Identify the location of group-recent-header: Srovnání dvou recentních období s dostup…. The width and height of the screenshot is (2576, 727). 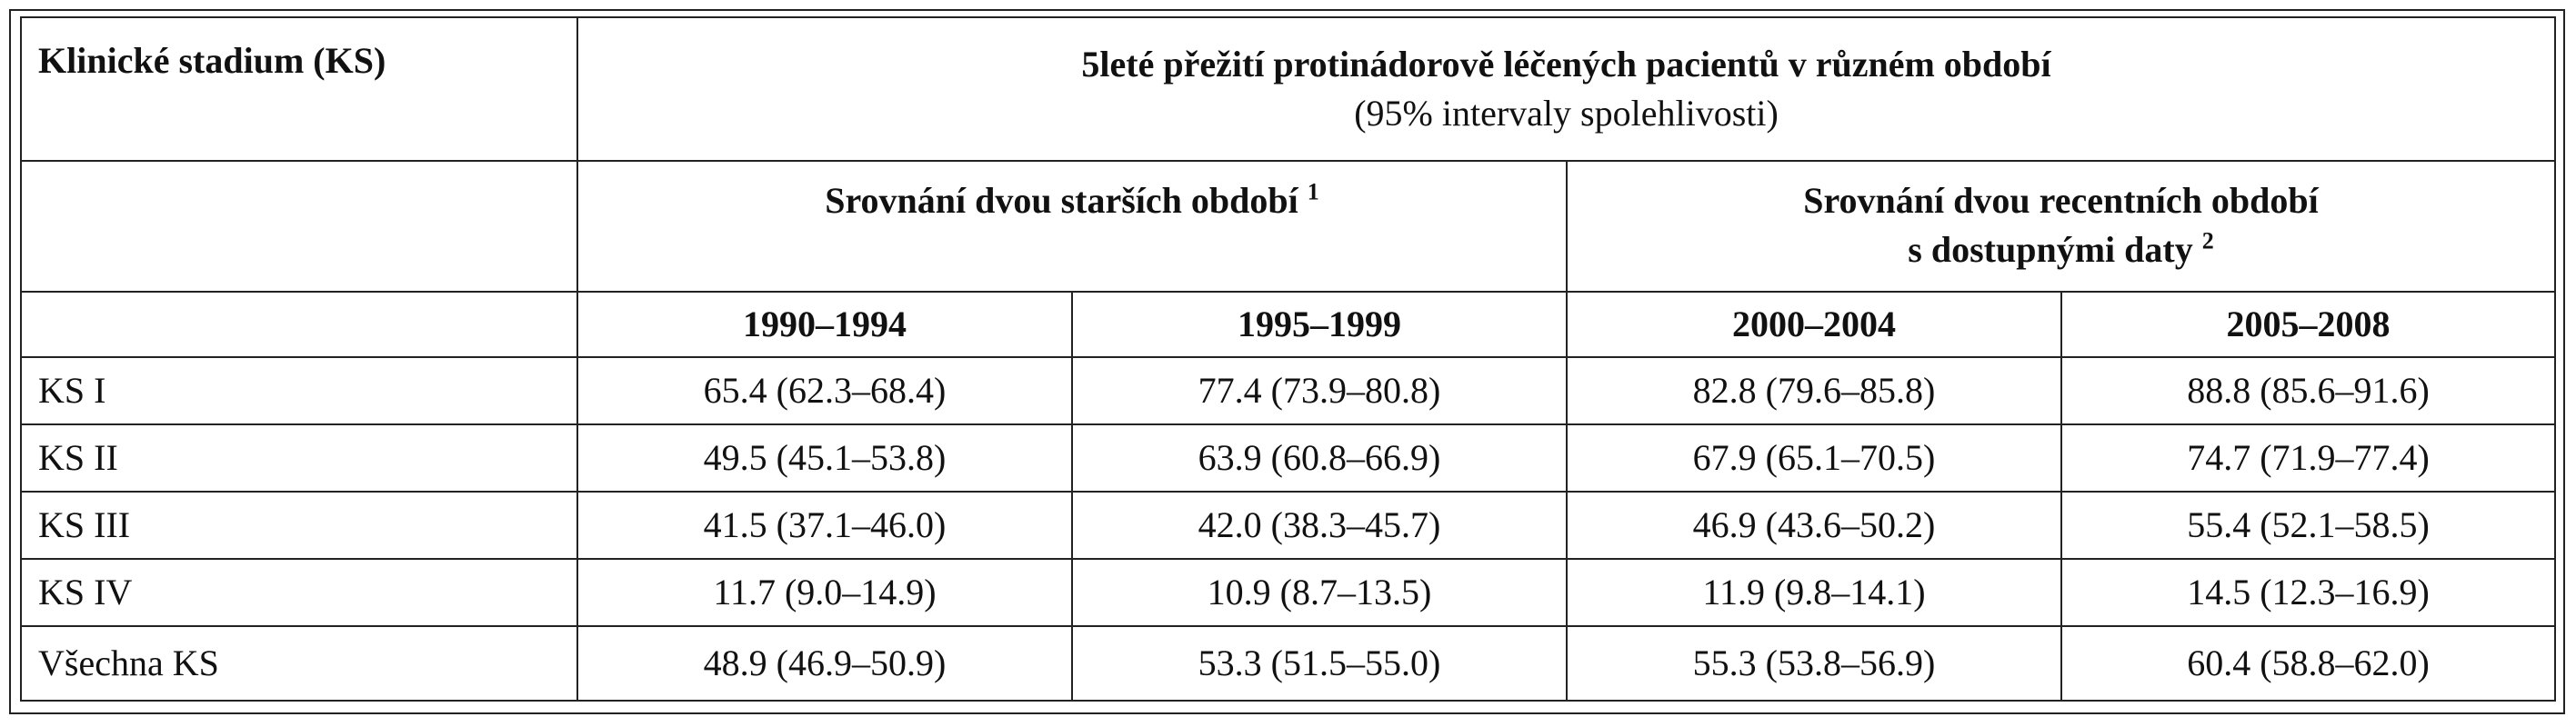
(2061, 226).